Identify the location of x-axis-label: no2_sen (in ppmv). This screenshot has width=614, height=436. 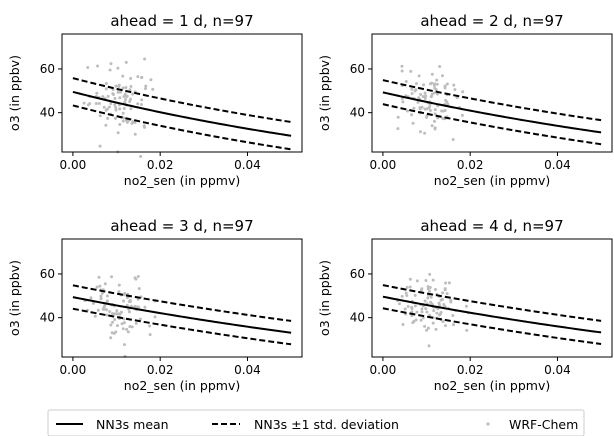
(492, 180).